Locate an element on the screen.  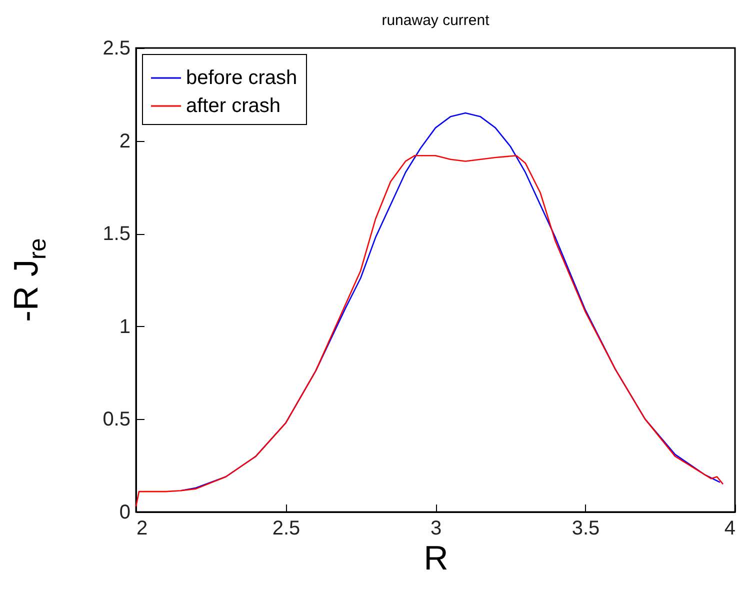
legend-label: before crash is located at coordinates (242, 78).